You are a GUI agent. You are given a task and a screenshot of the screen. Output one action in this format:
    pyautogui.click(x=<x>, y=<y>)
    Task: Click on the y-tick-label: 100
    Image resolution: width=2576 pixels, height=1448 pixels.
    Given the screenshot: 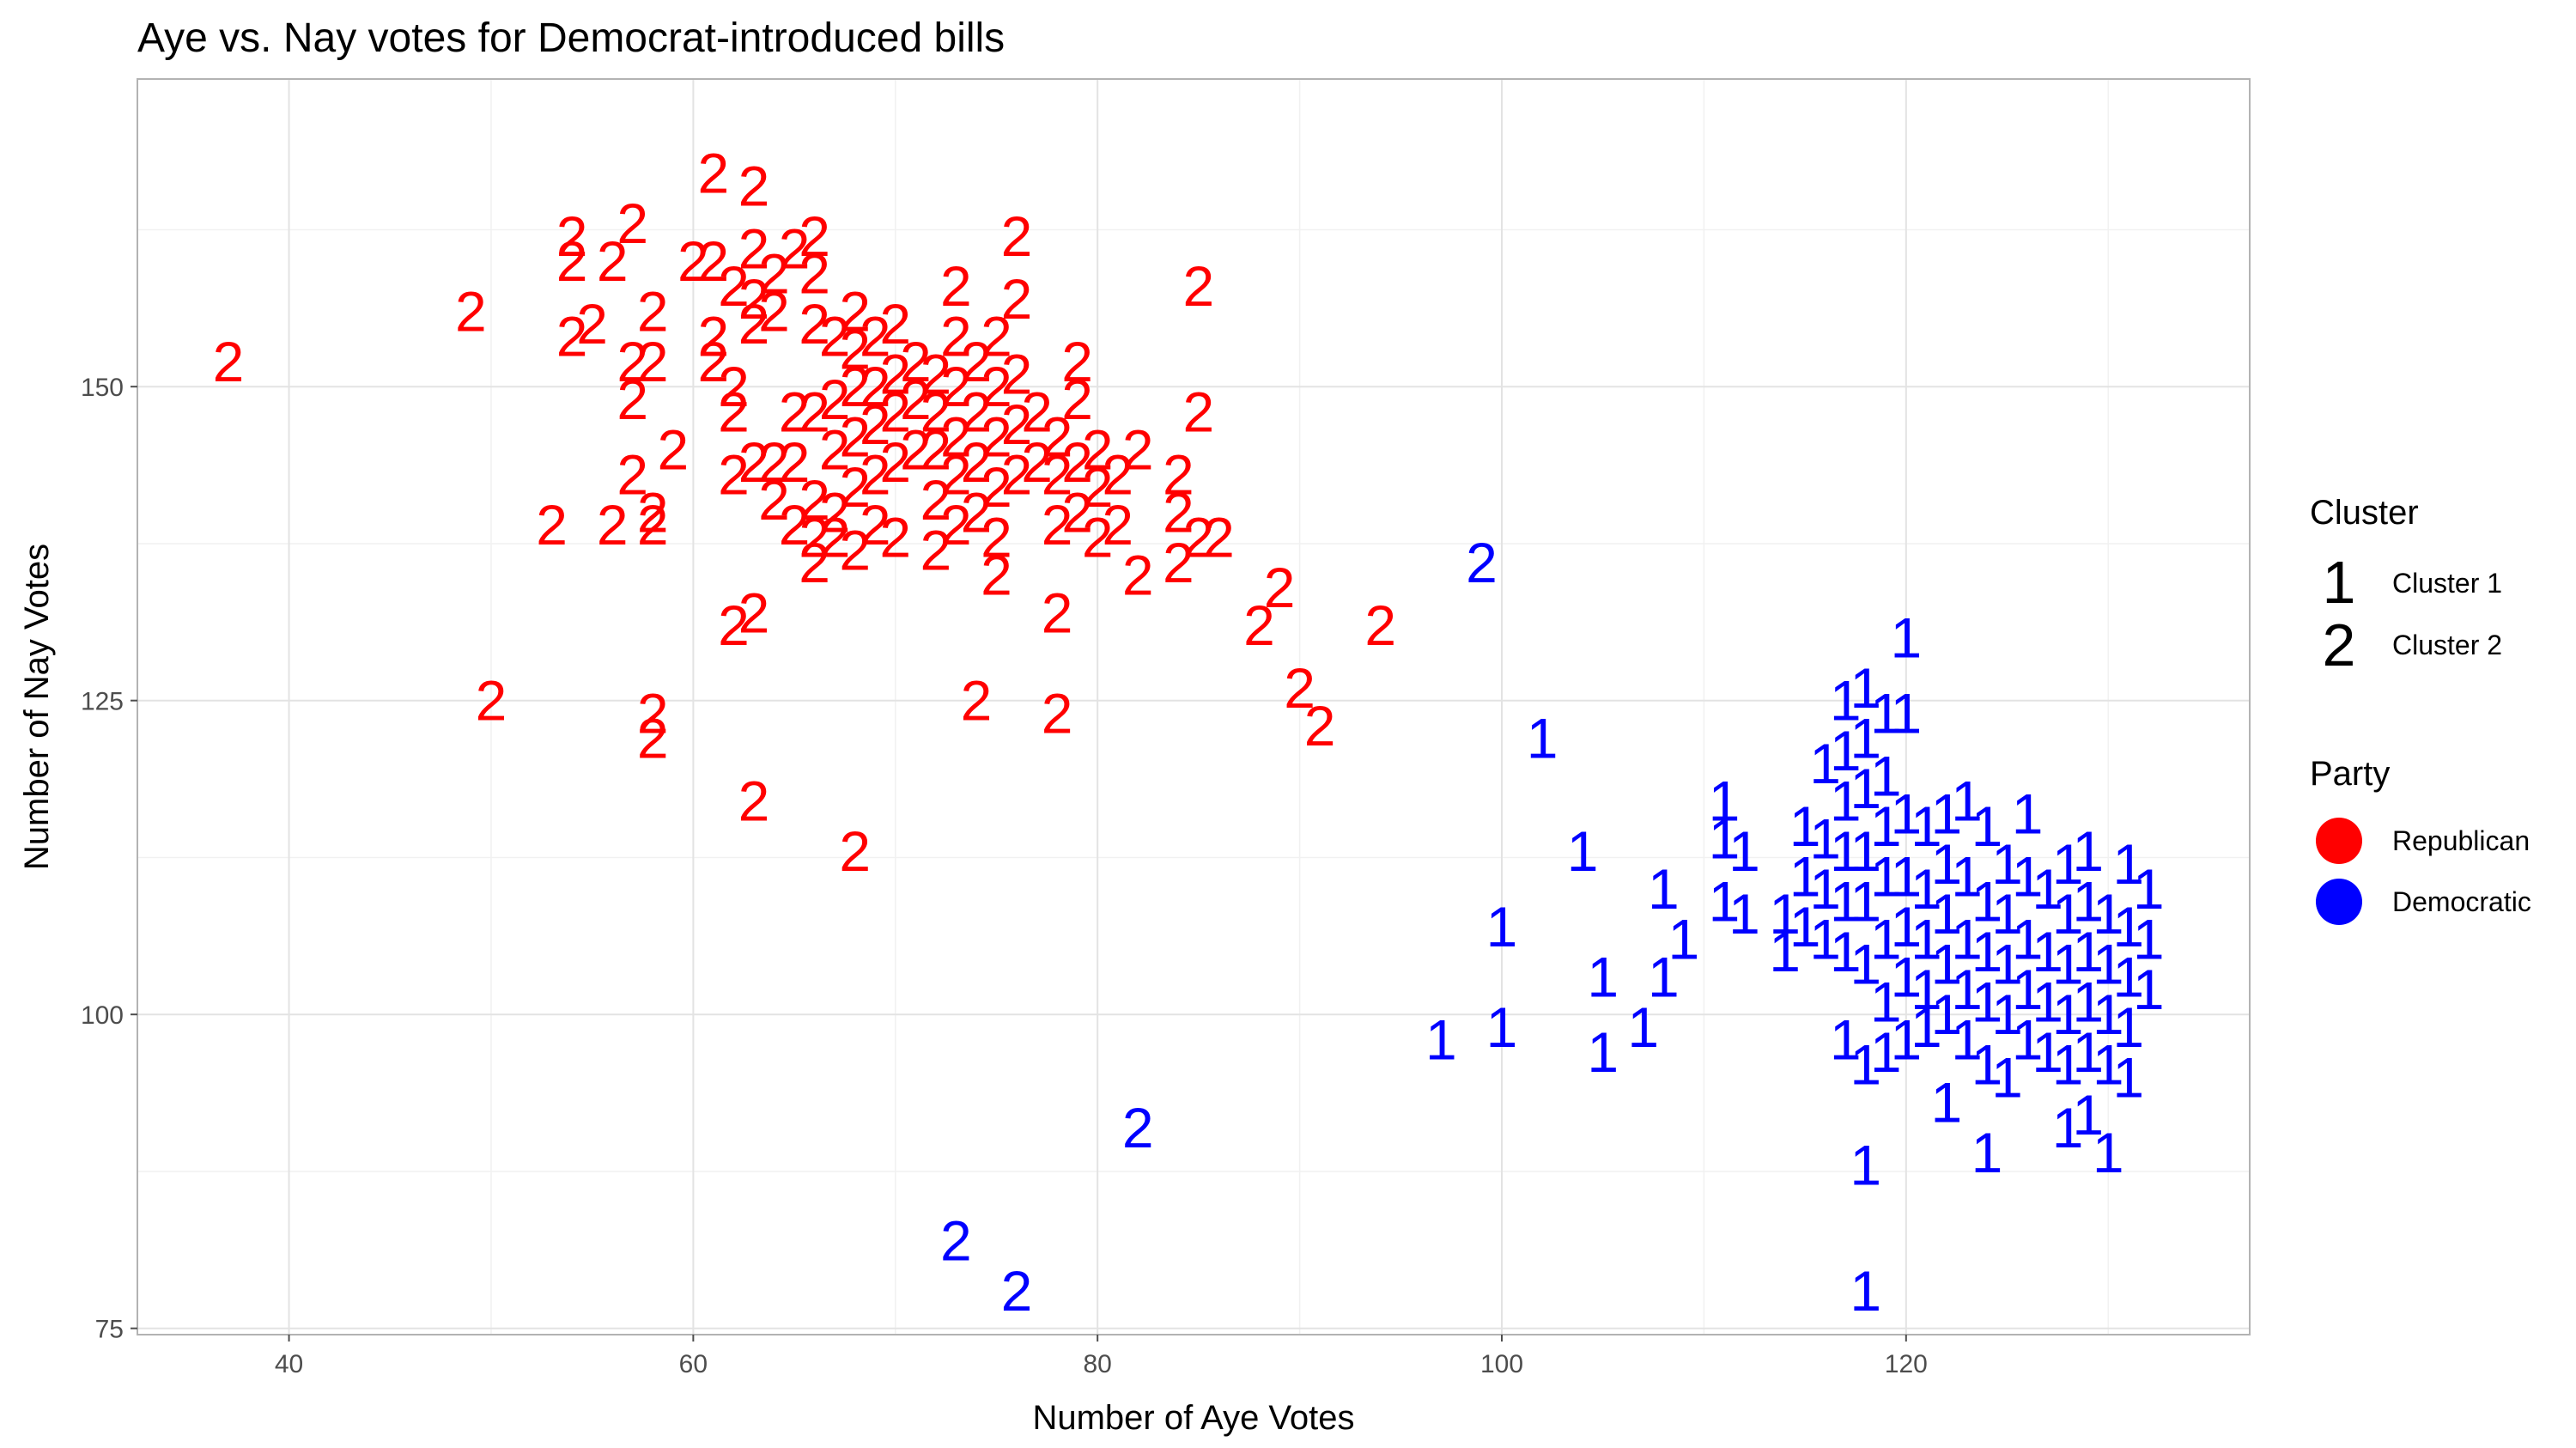 What is the action you would take?
    pyautogui.click(x=102, y=1015)
    